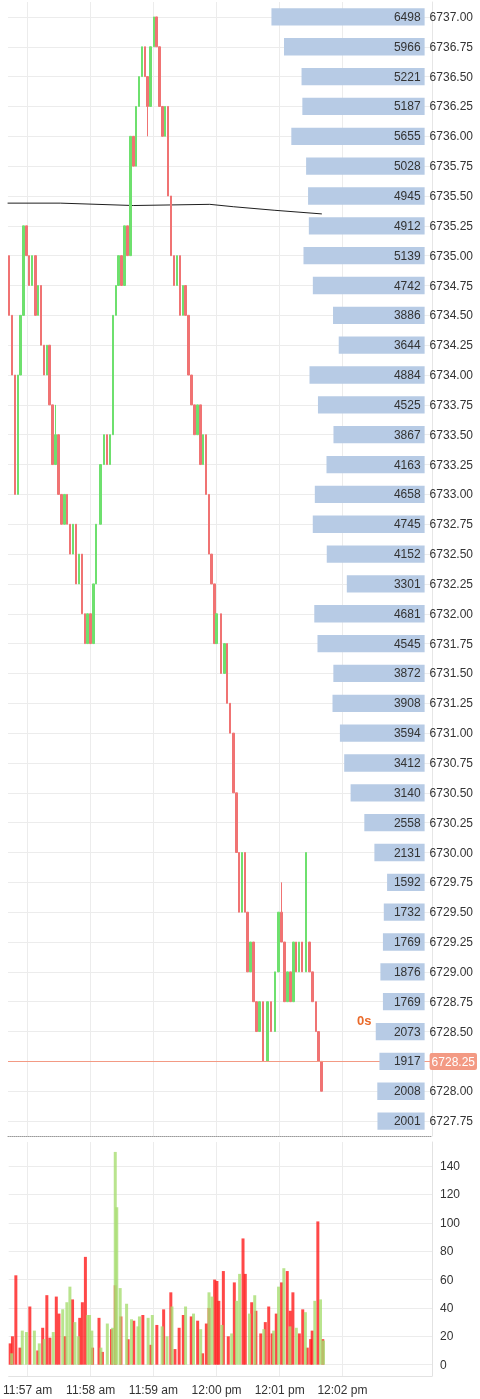 This screenshot has width=480, height=1399. What do you see at coordinates (451, 942) in the screenshot?
I see `y-tick-label: 6729.25` at bounding box center [451, 942].